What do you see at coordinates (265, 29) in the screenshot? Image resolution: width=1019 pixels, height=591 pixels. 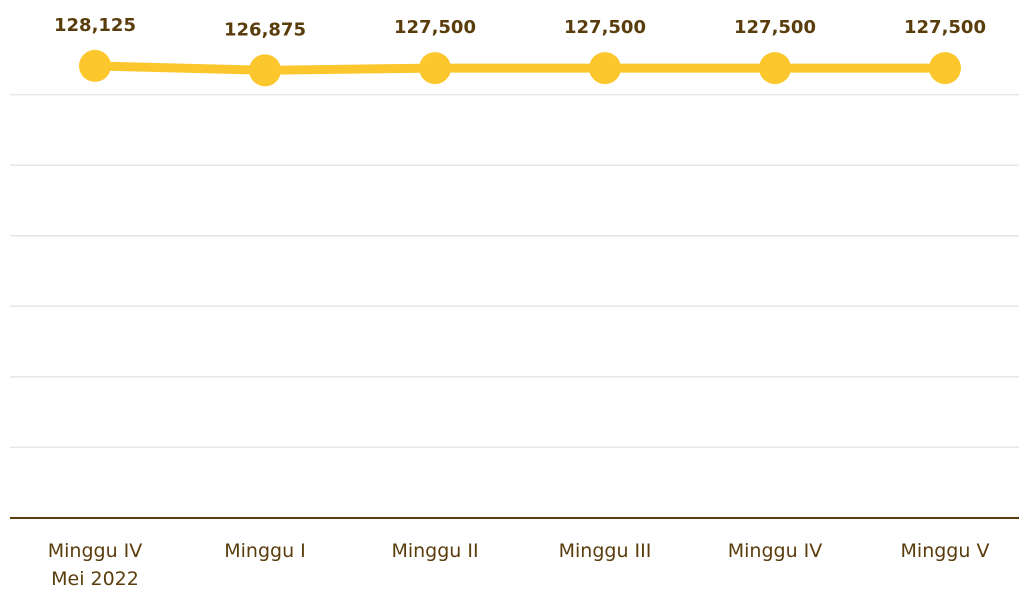 I see `data-label: 126,875` at bounding box center [265, 29].